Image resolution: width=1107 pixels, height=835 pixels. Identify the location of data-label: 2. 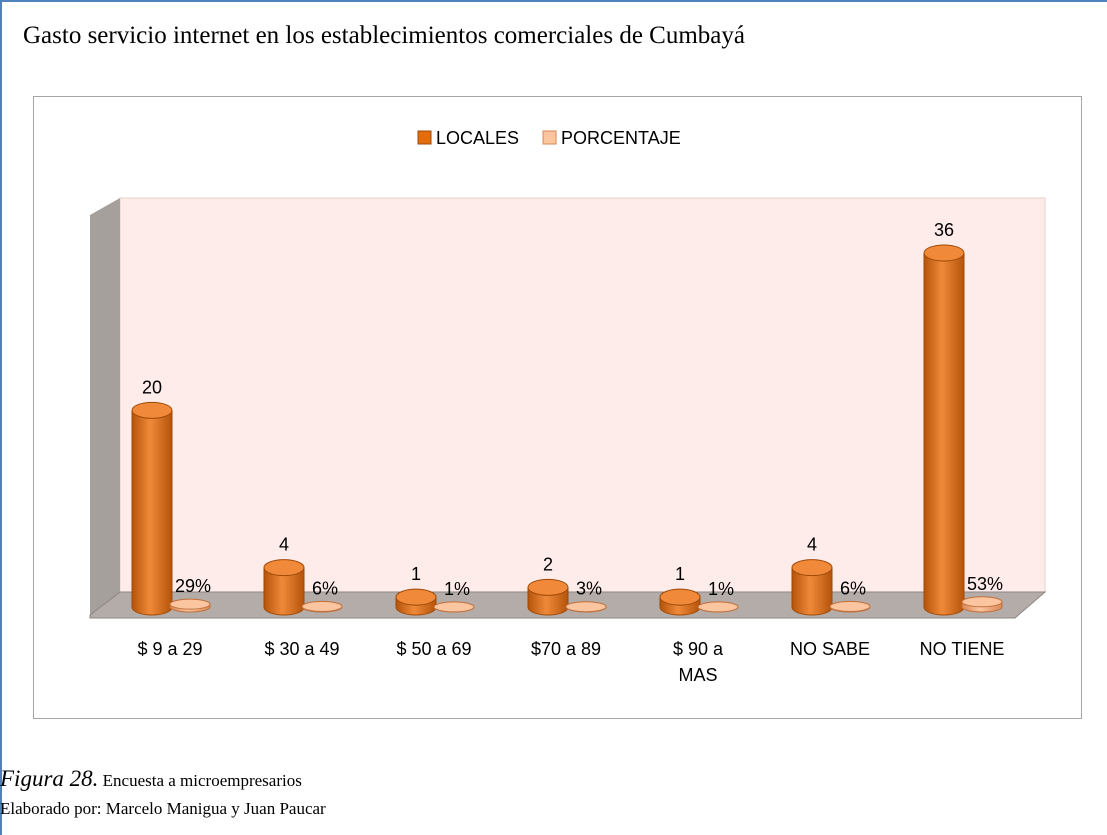
(548, 564).